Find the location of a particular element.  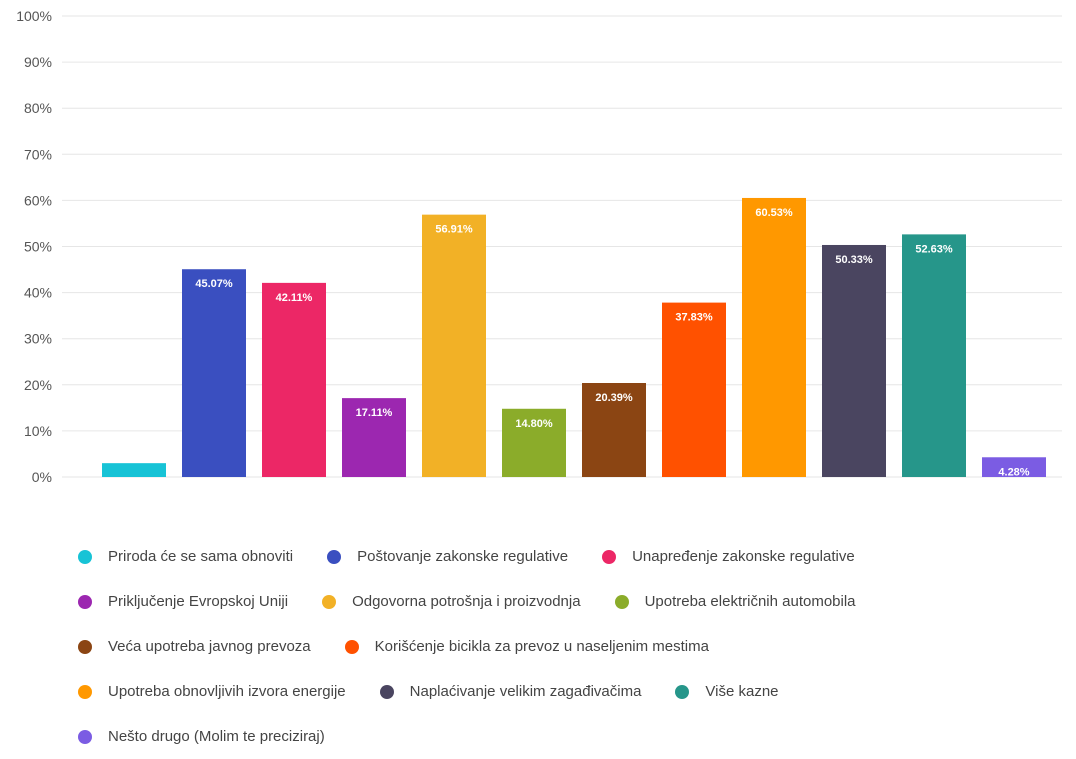

data-label: 4.28% is located at coordinates (1013, 472).